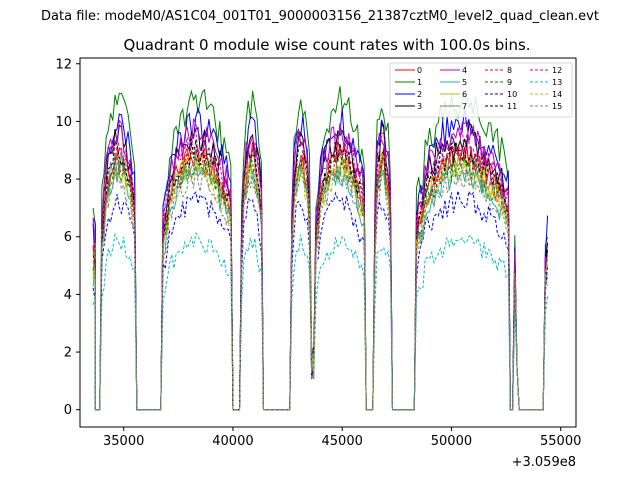 The height and width of the screenshot is (480, 640). Describe the element at coordinates (560, 441) in the screenshot. I see `x-tick-label: 55000` at that location.